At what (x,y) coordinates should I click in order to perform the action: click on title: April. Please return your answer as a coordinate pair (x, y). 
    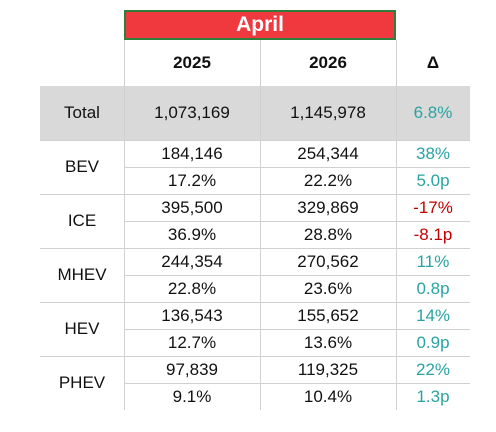
    Looking at the image, I should click on (260, 25).